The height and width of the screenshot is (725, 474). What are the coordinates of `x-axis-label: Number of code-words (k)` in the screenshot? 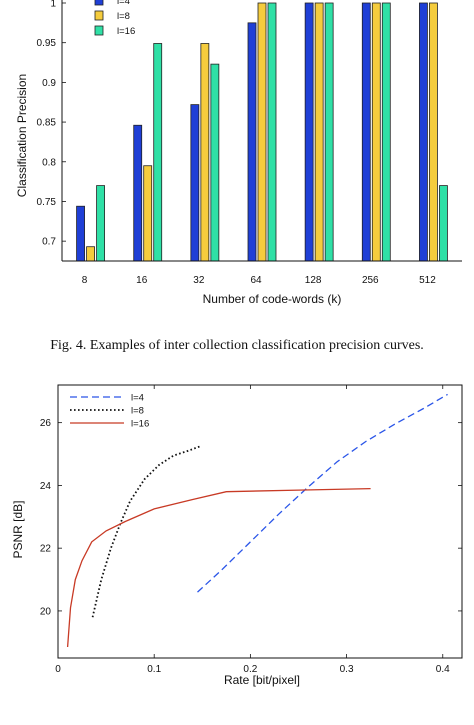 It's located at (272, 299).